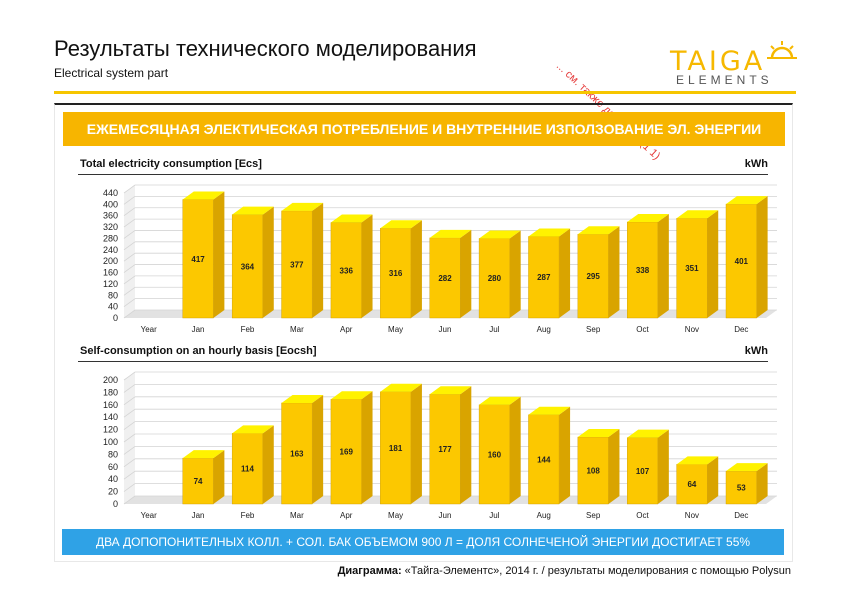 The image size is (848, 597). I want to click on data-label-jun: 177, so click(445, 449).